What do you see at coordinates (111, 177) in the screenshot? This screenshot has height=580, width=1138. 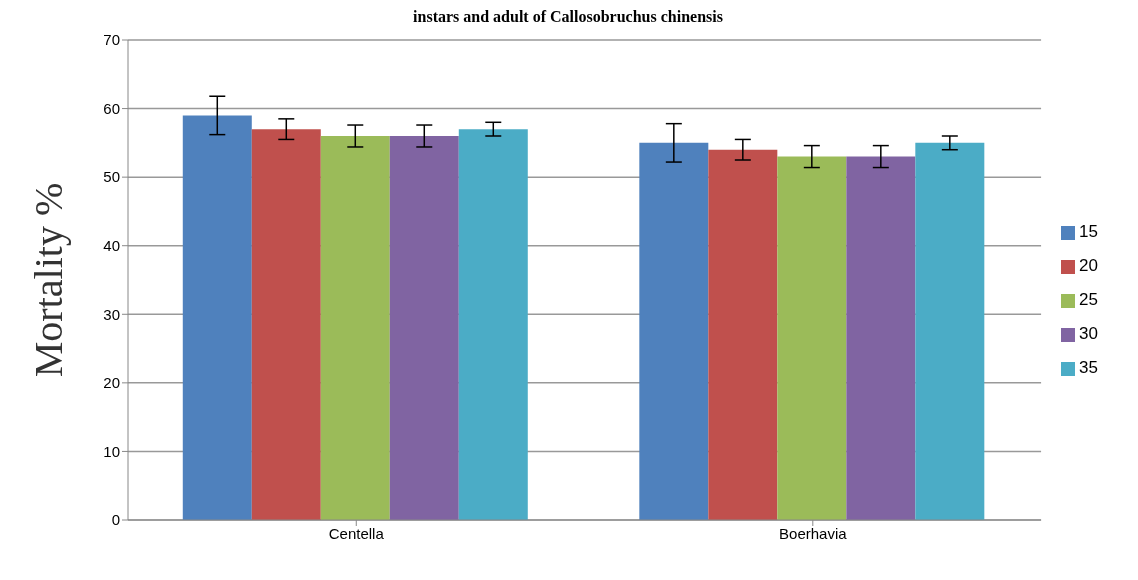 I see `y-tick-label: 50` at bounding box center [111, 177].